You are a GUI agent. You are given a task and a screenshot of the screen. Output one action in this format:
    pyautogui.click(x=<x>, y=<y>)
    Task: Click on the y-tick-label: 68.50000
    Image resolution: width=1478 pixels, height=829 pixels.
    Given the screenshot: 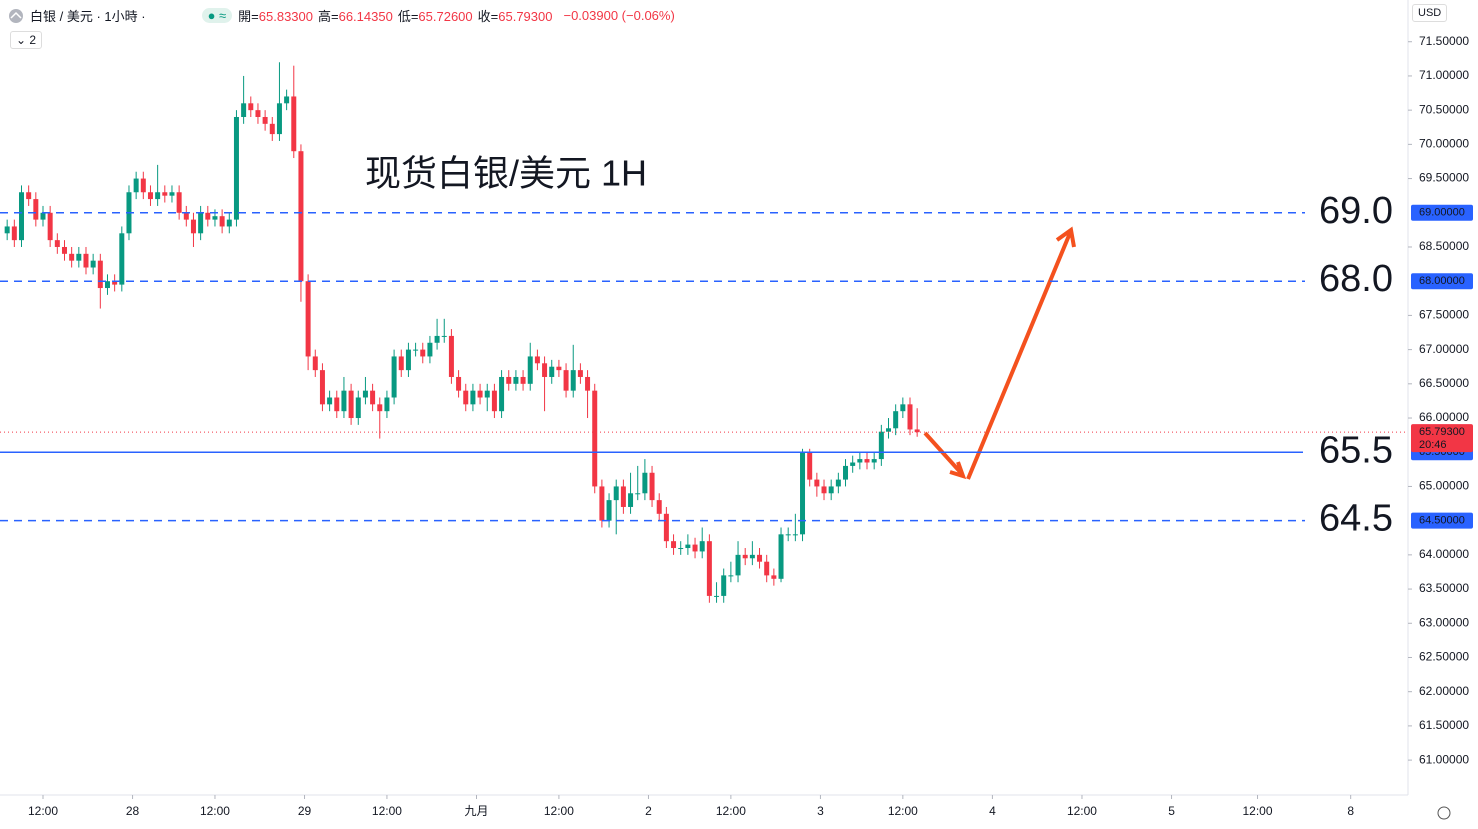 What is the action you would take?
    pyautogui.click(x=1444, y=246)
    